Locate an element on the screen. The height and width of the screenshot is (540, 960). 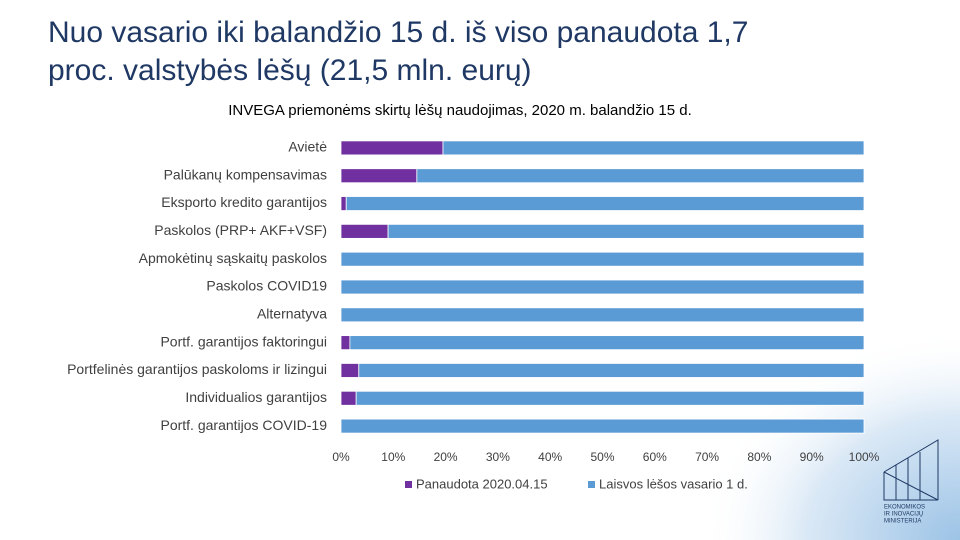
x-tick-label: 0% is located at coordinates (341, 457).